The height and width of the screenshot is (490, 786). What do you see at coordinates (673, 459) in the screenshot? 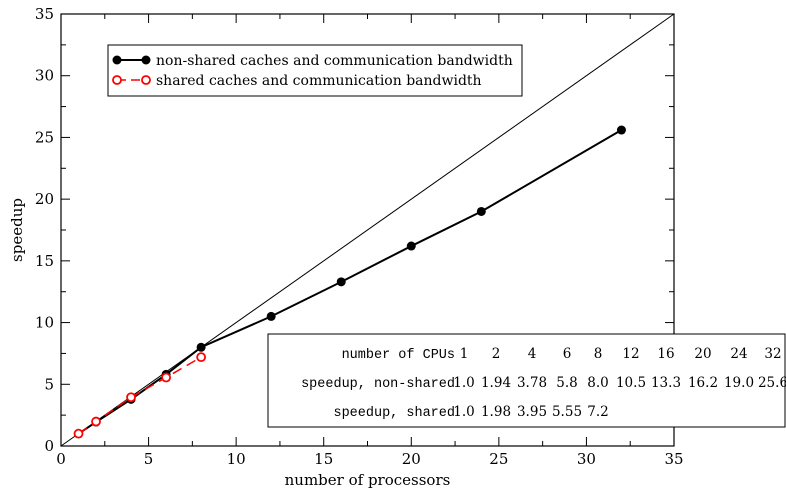
I see `x-tick-label: 35` at bounding box center [673, 459].